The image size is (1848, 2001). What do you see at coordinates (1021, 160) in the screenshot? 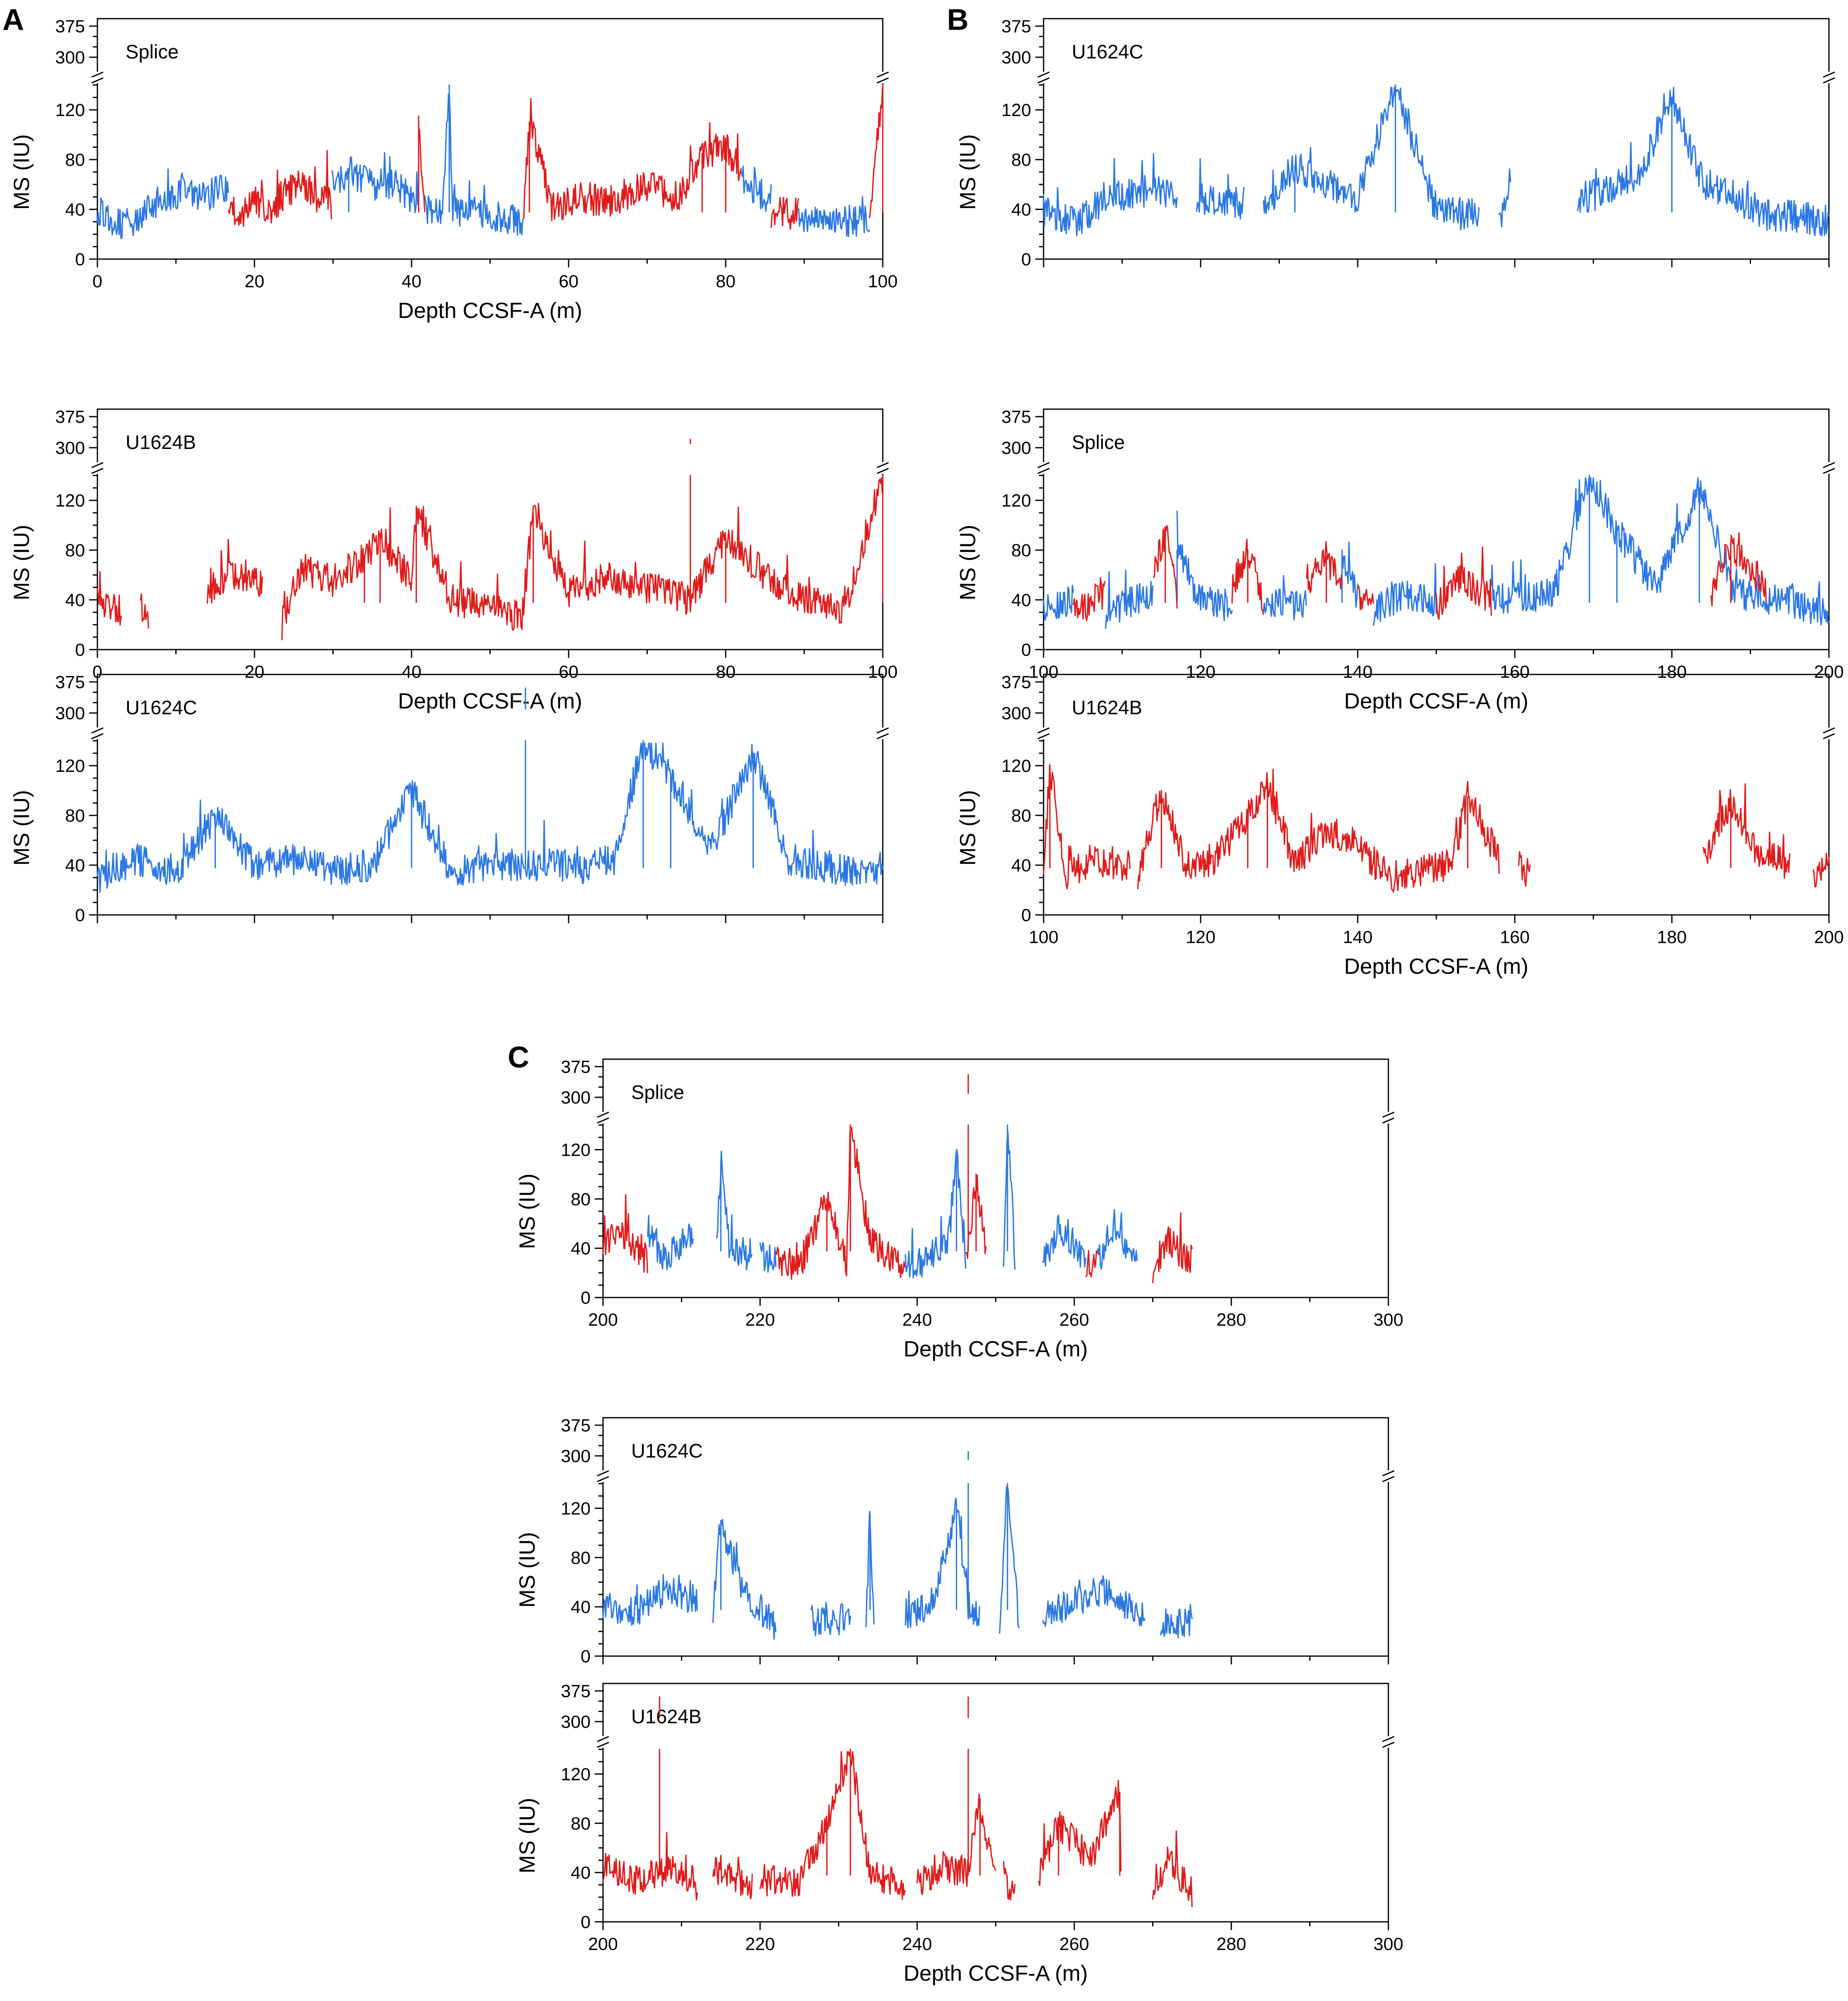
I see `panel-a-u1624c-ytick-label: 80` at bounding box center [1021, 160].